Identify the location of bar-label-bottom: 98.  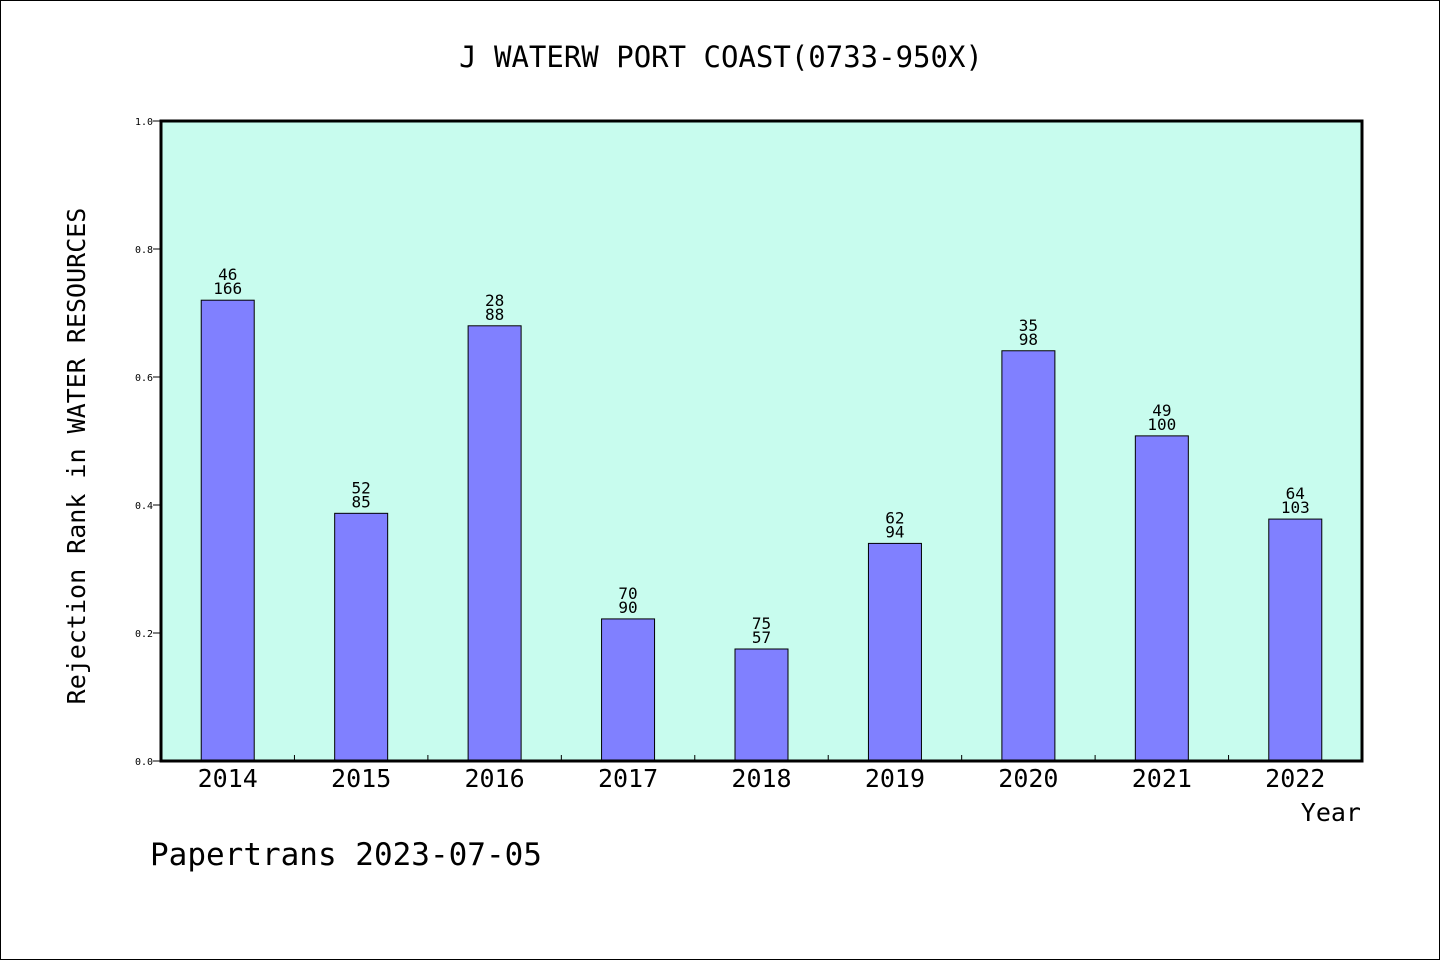
(1028, 339).